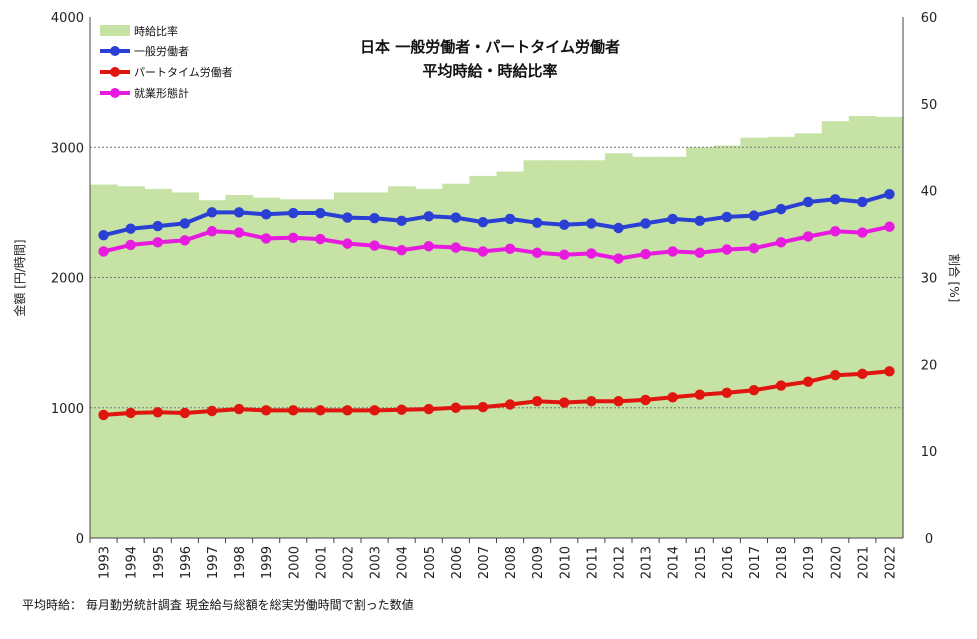 The image size is (977, 639). Describe the element at coordinates (863, 562) in the screenshot. I see `x-tick-label: 2021` at that location.